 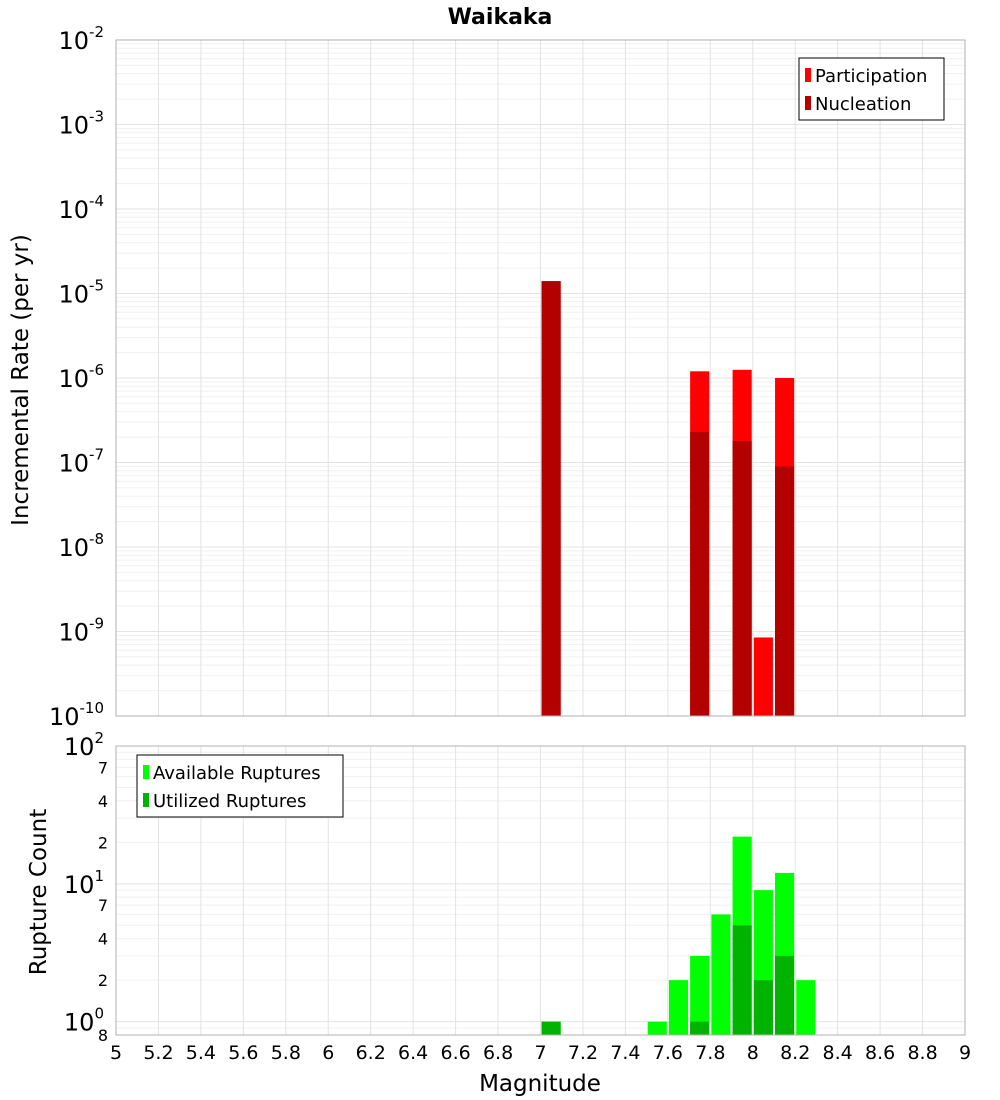 I want to click on participation-bar, so click(x=763, y=676).